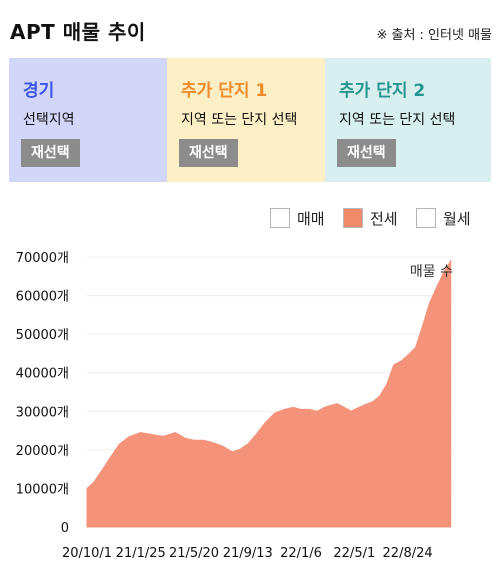  What do you see at coordinates (88, 120) in the screenshot?
I see `region-panel-0: 경기 선택지역 재선택` at bounding box center [88, 120].